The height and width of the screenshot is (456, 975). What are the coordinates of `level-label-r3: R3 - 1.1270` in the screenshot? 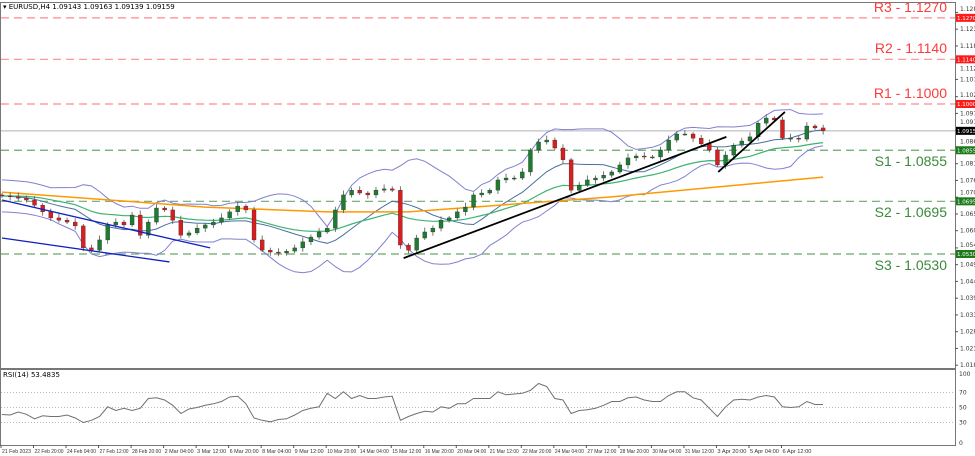 It's located at (910, 7).